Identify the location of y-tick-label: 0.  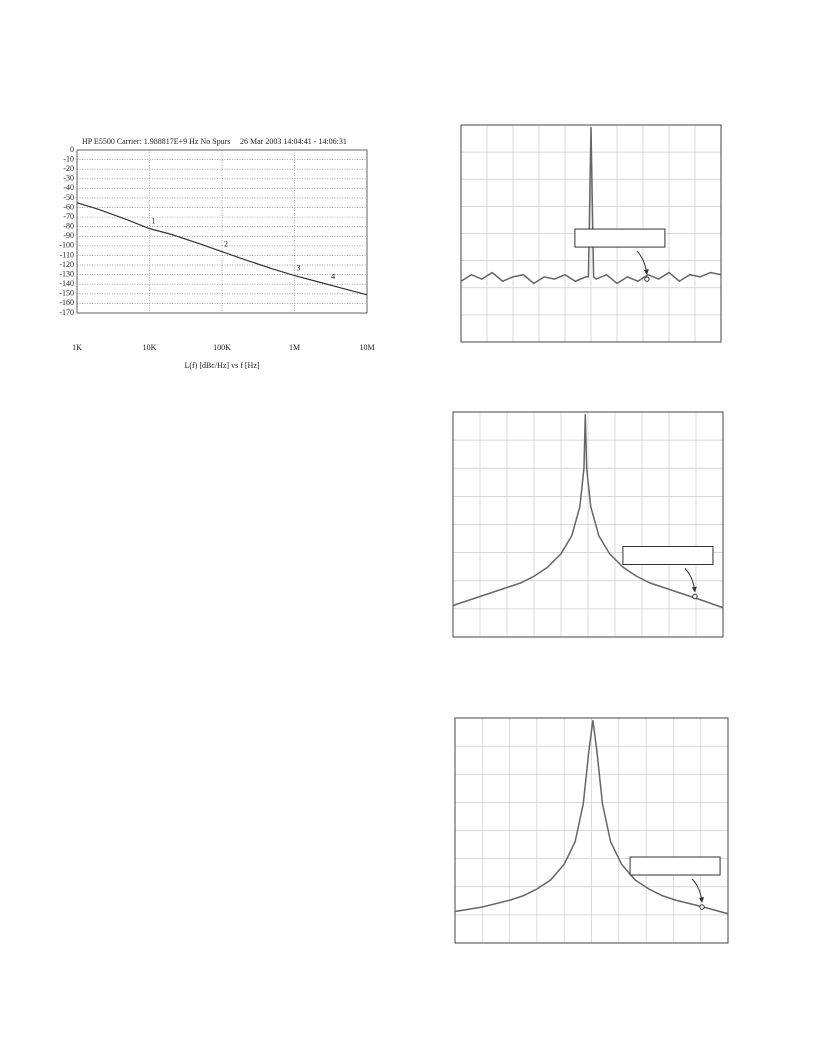
(72, 149).